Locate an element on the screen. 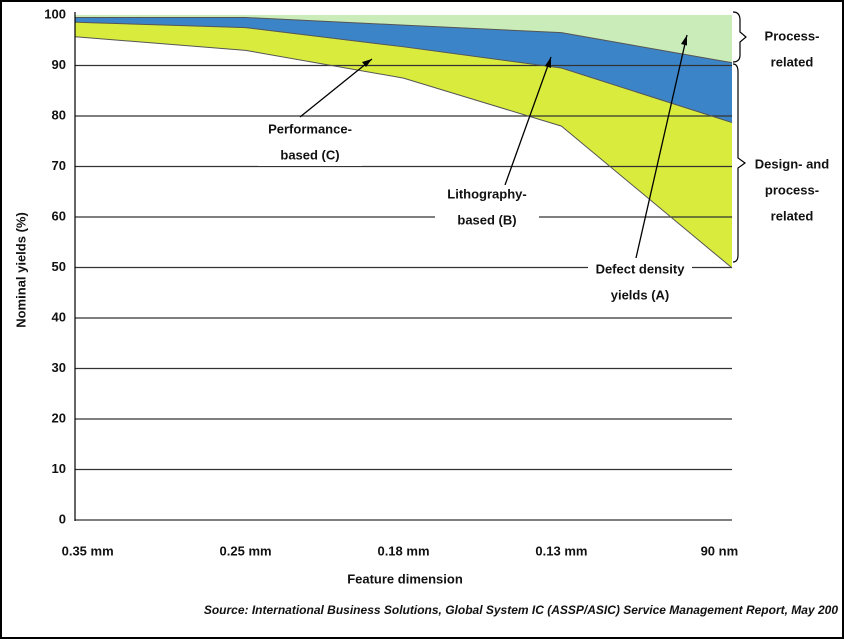 The width and height of the screenshot is (844, 639). annotation: Lithography- is located at coordinates (486, 193).